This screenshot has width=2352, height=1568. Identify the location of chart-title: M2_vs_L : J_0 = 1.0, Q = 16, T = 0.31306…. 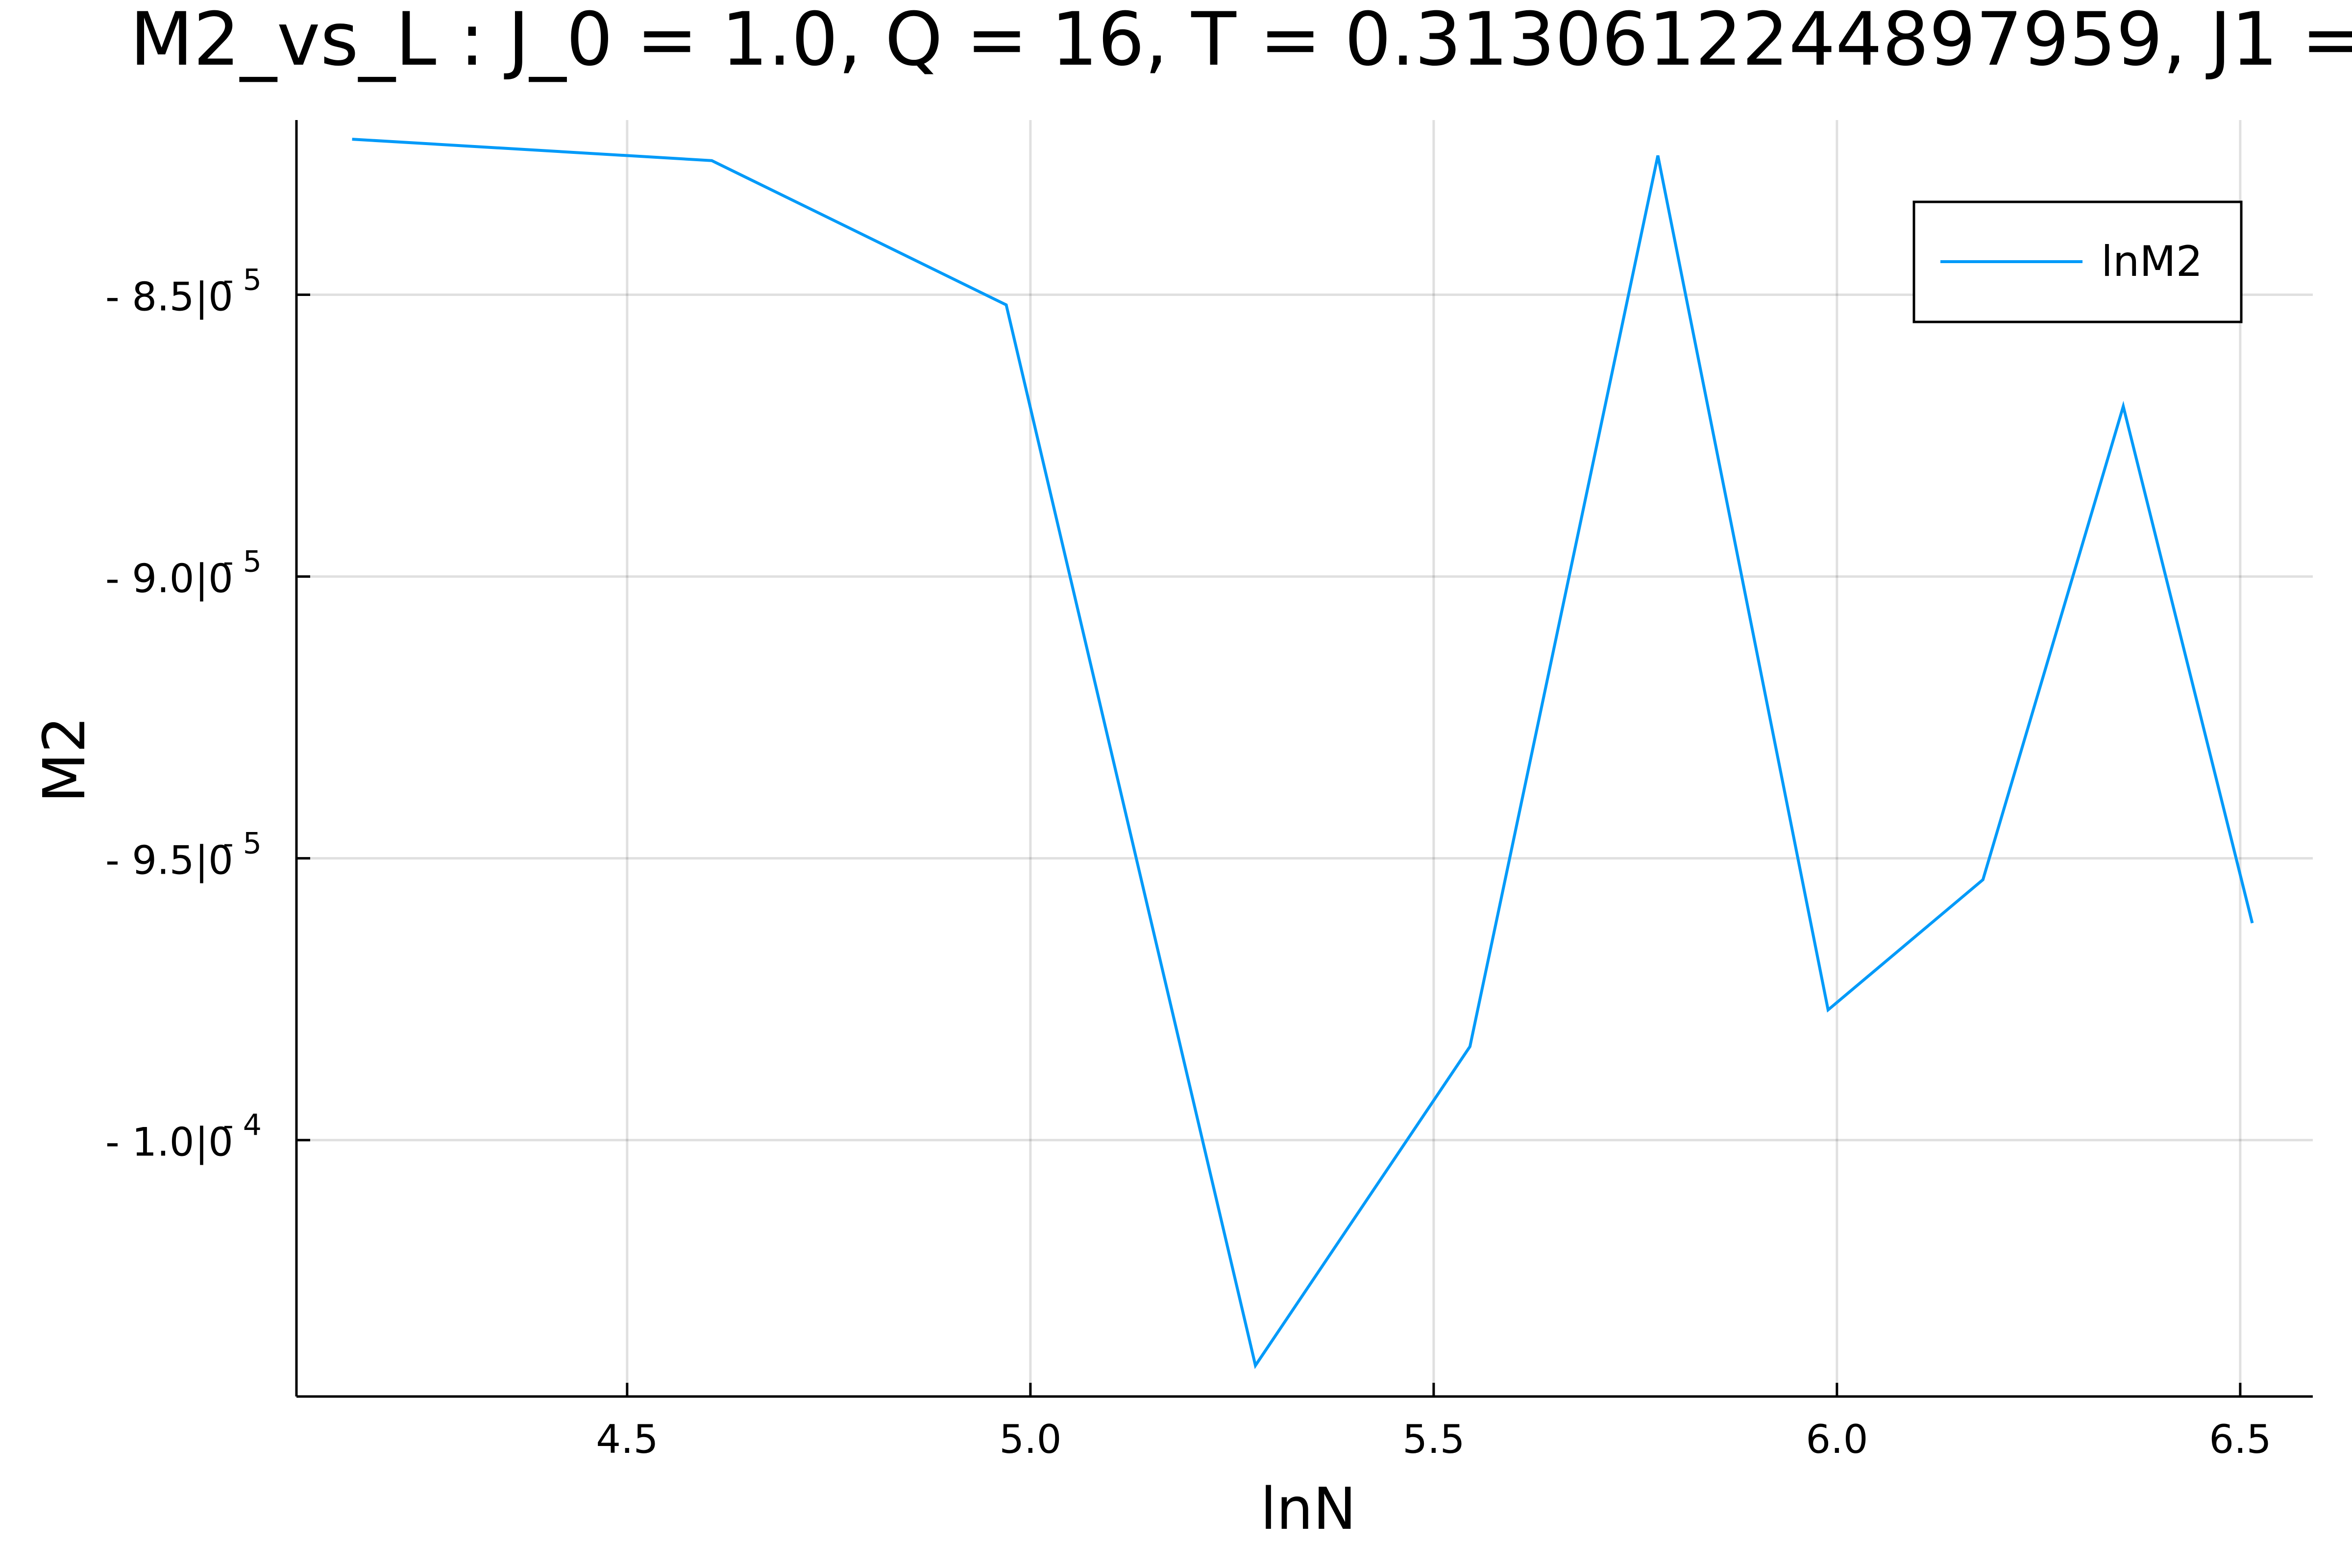
(1241, 41).